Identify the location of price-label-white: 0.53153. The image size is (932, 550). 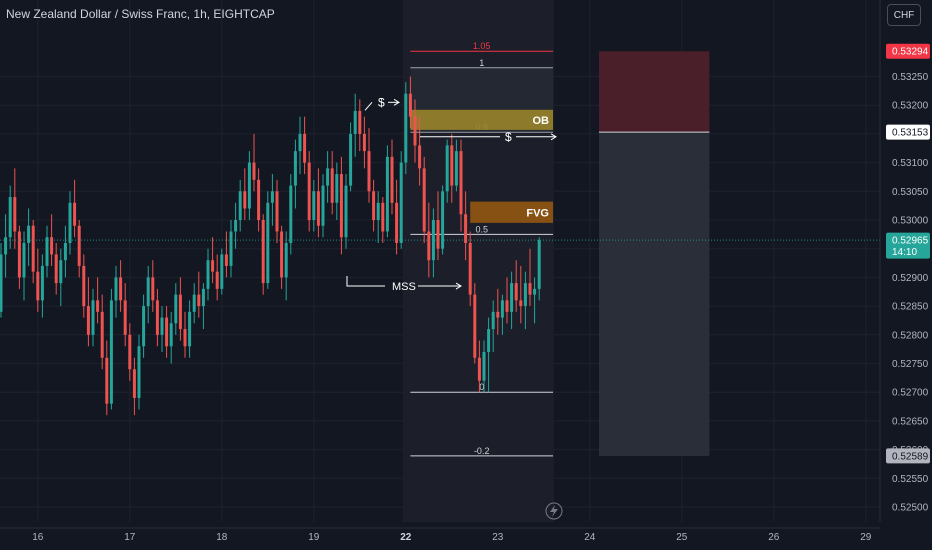
(908, 132).